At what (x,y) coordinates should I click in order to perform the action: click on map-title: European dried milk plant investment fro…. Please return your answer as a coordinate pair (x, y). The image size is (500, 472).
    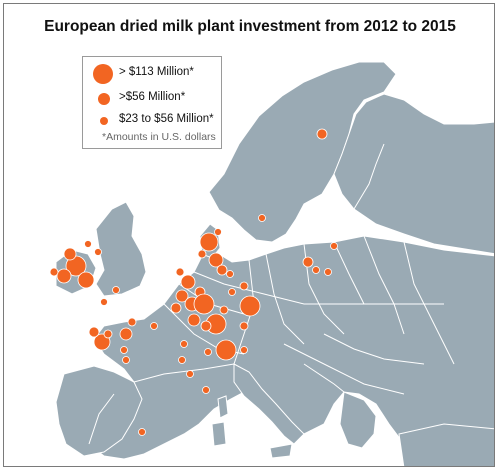
    Looking at the image, I should click on (250, 26).